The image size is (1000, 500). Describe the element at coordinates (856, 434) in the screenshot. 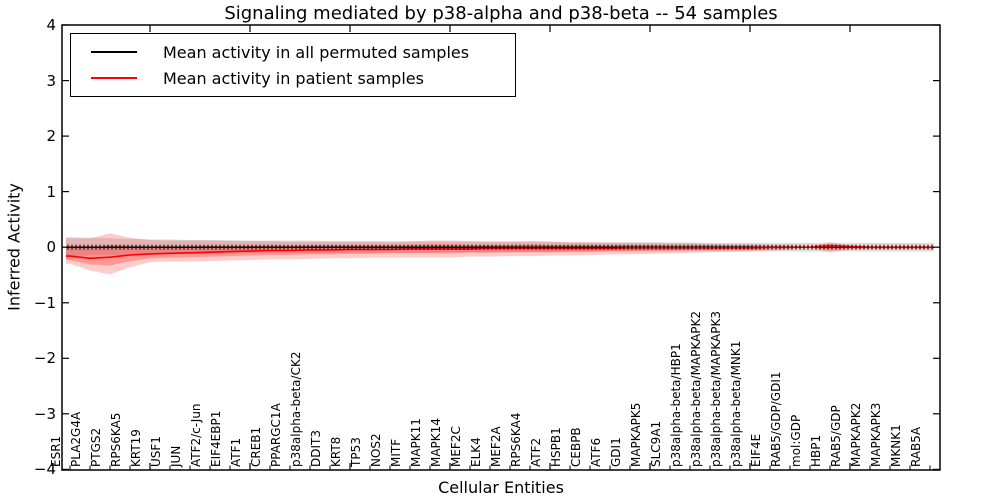

I see `x-category-label: MAPKAPK2` at that location.